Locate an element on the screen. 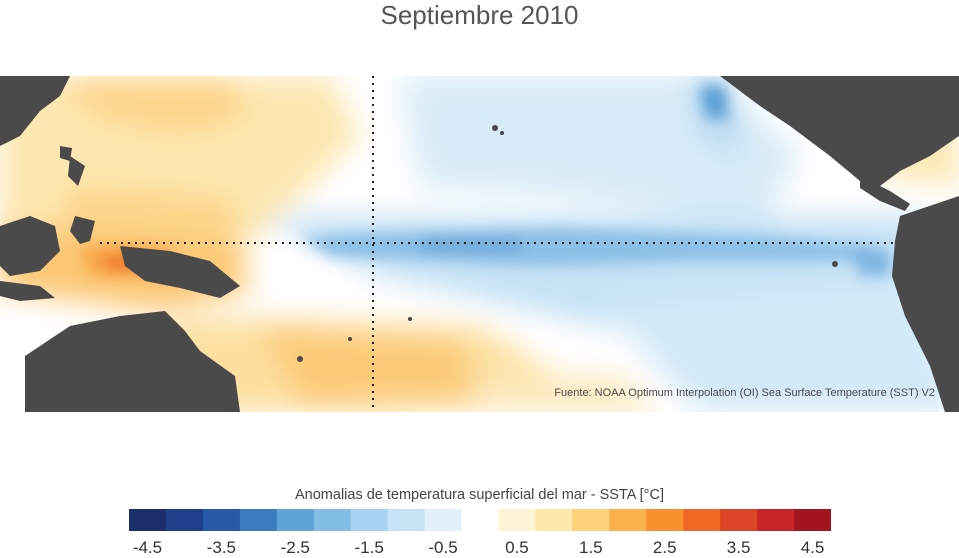 This screenshot has height=558, width=959. colorbar-tick-label: -1.5 is located at coordinates (369, 547).